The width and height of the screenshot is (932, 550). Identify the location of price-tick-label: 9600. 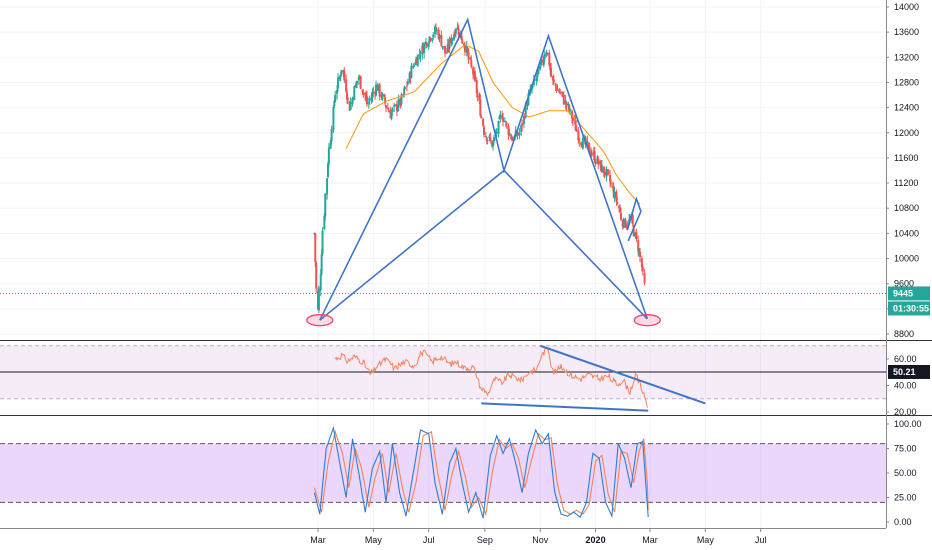
(904, 284).